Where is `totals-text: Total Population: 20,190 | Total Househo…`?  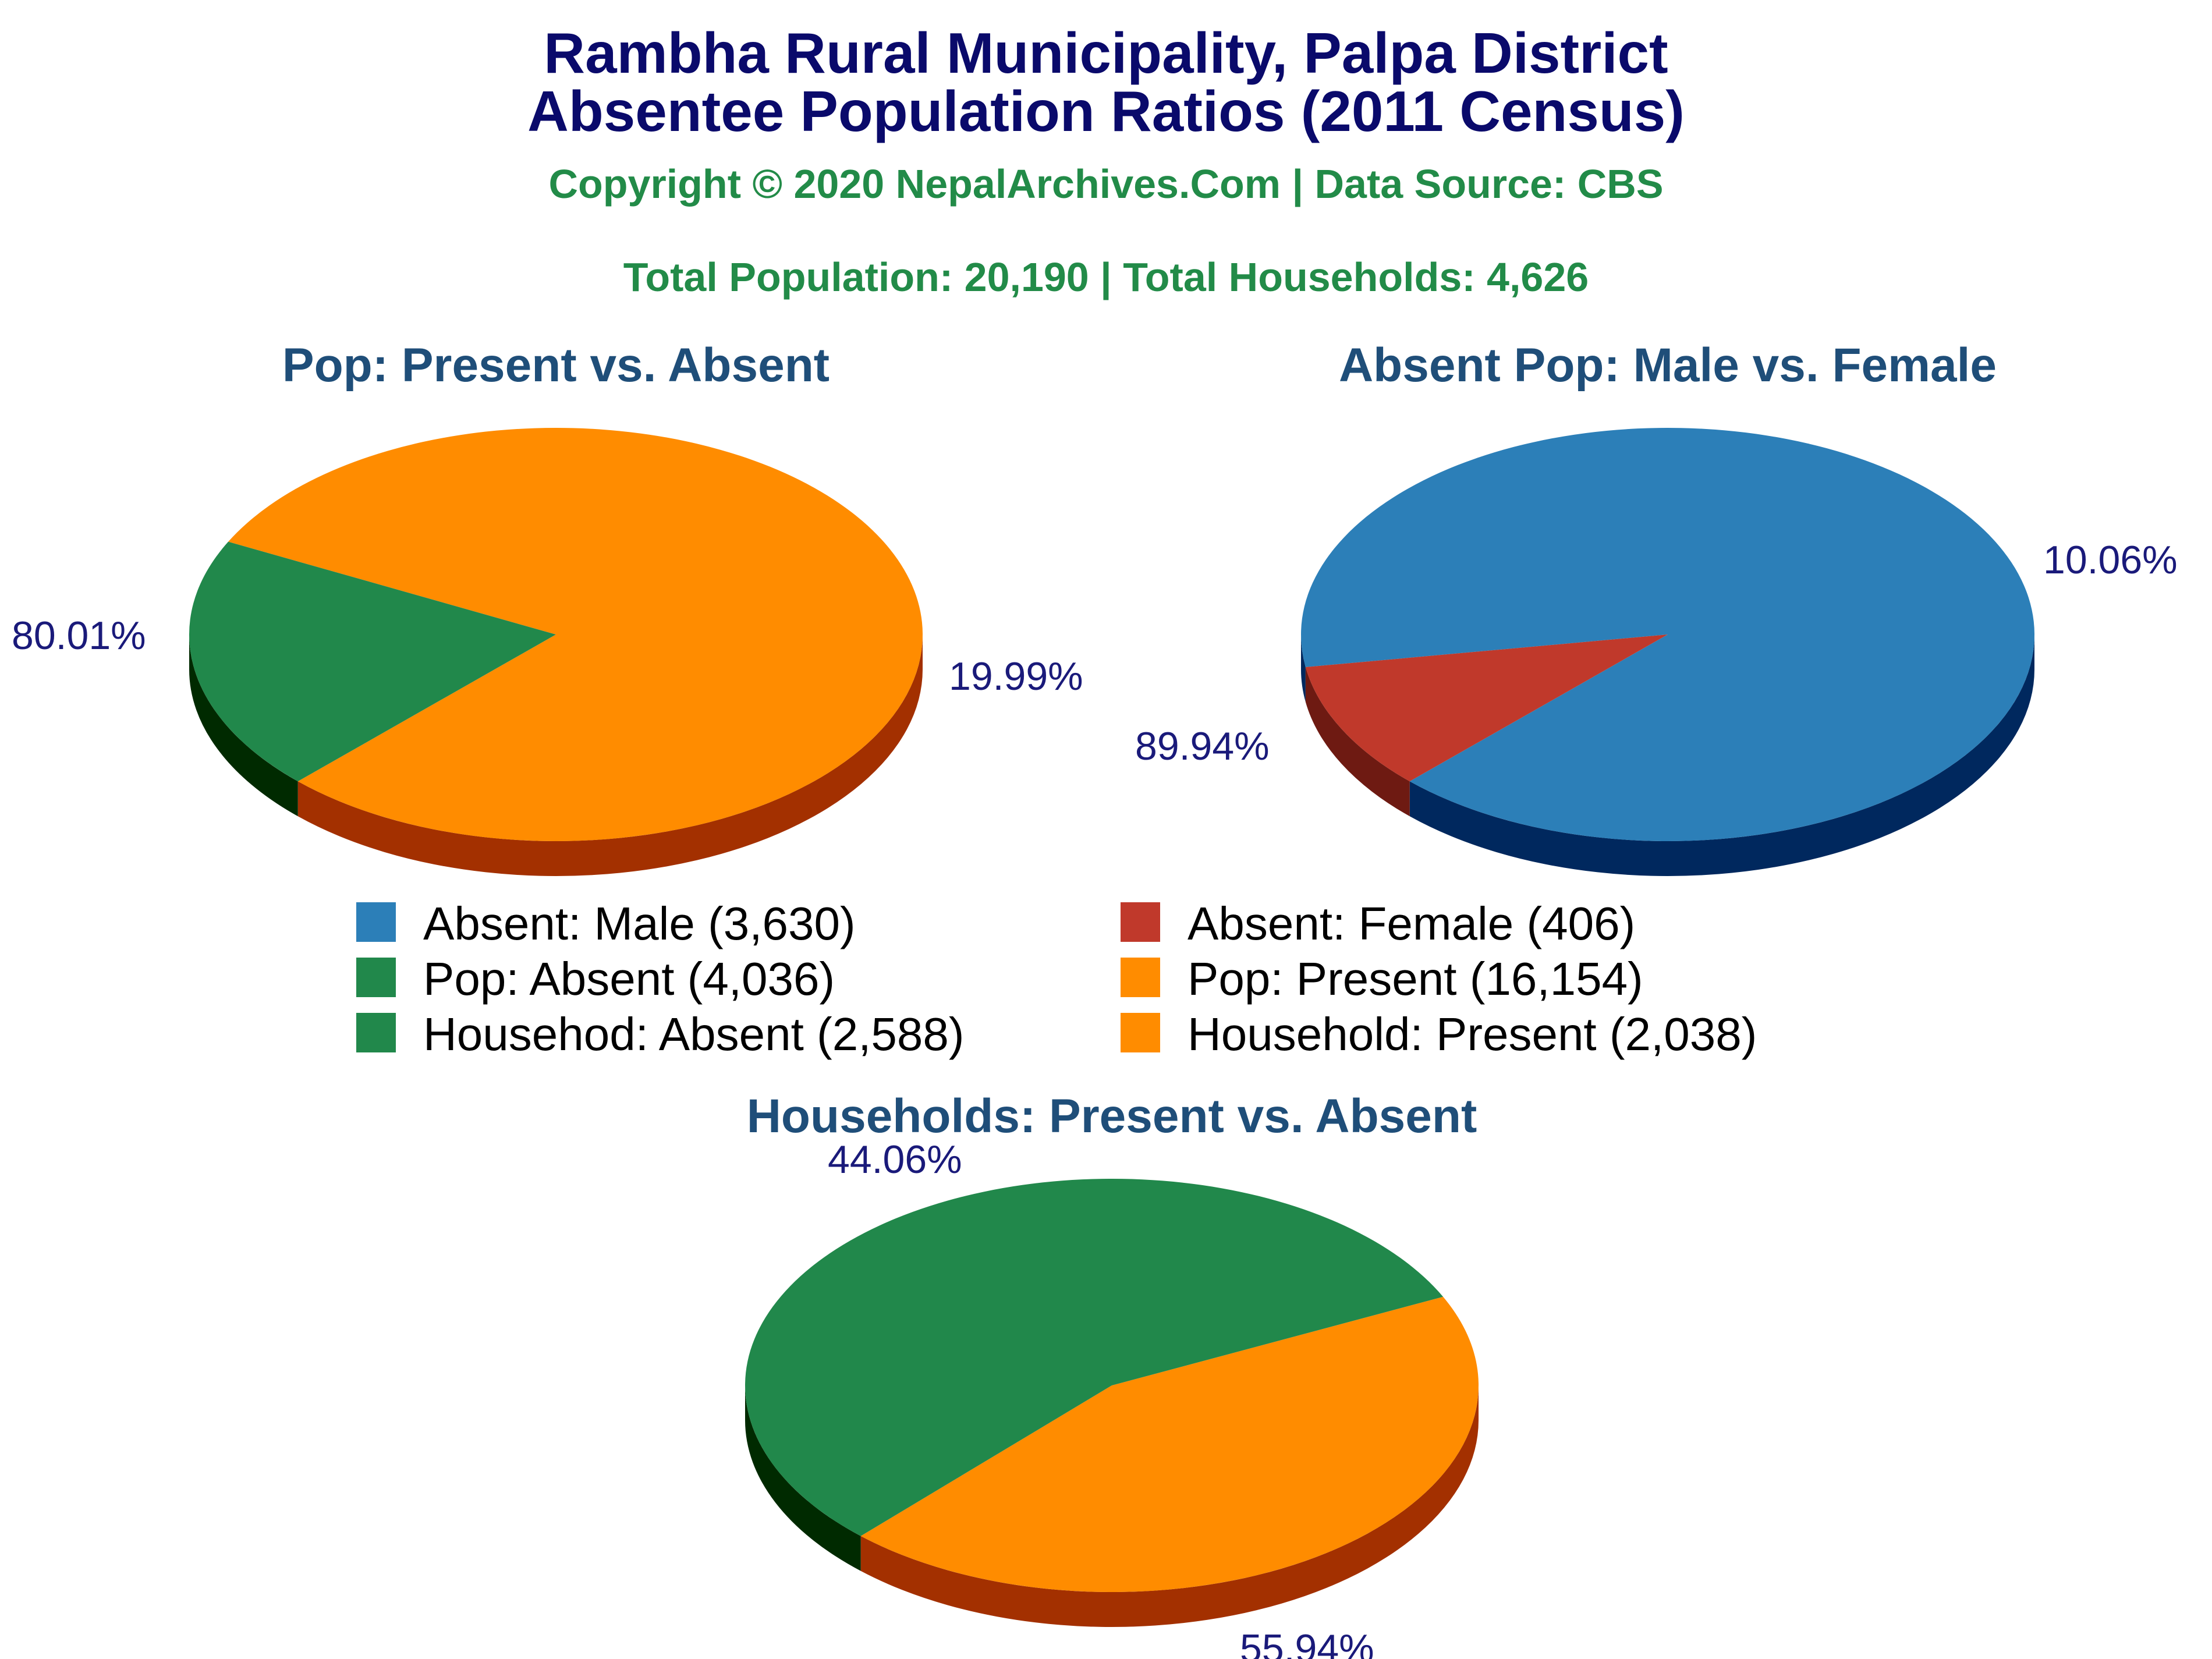 totals-text: Total Population: 20,190 | Total Househo… is located at coordinates (1106, 277).